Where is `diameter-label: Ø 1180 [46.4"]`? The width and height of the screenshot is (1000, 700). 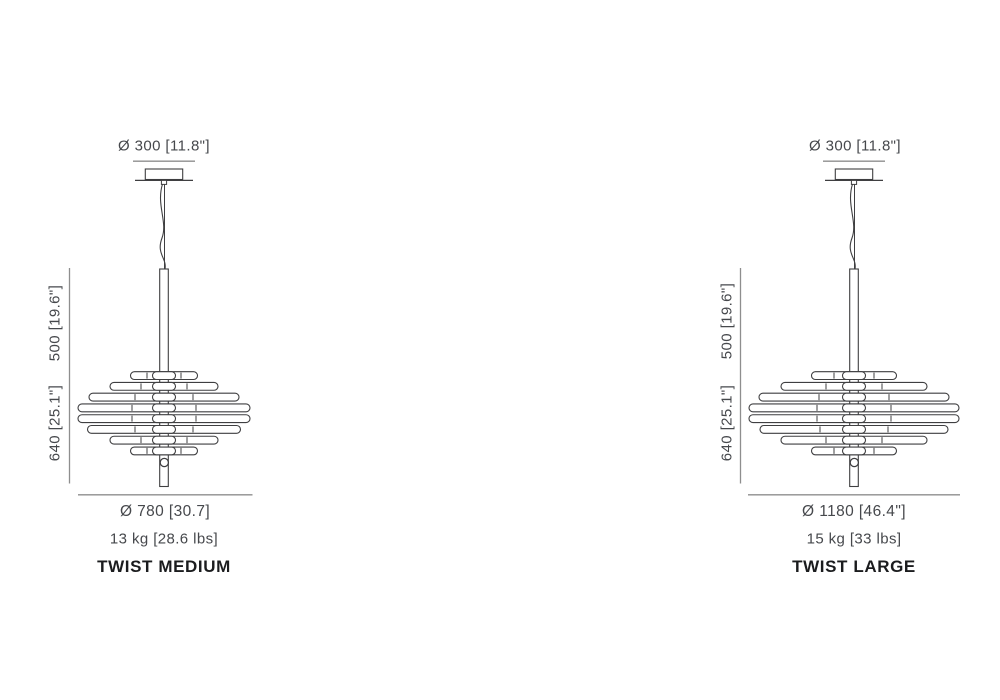 diameter-label: Ø 1180 [46.4"] is located at coordinates (854, 511).